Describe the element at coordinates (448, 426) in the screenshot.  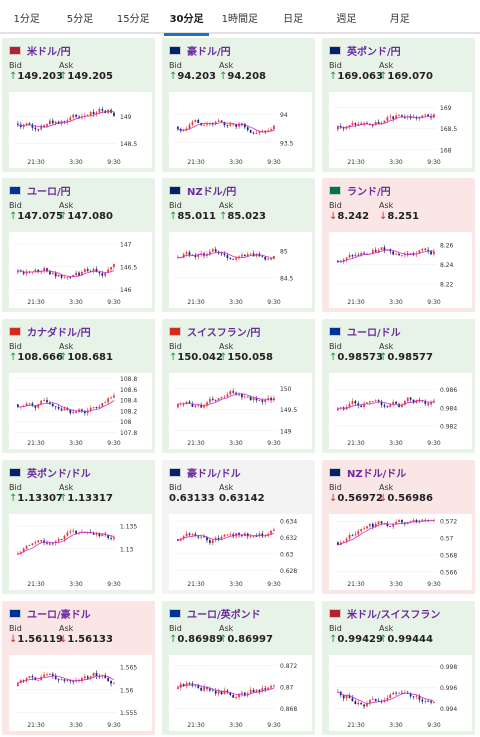
I see `y-tick-label: 0.982` at that location.